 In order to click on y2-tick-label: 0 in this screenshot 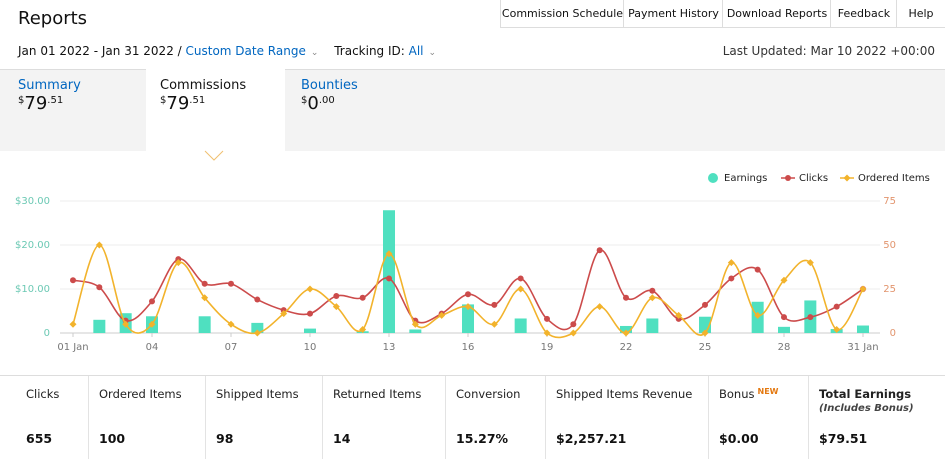, I will do `click(893, 333)`.